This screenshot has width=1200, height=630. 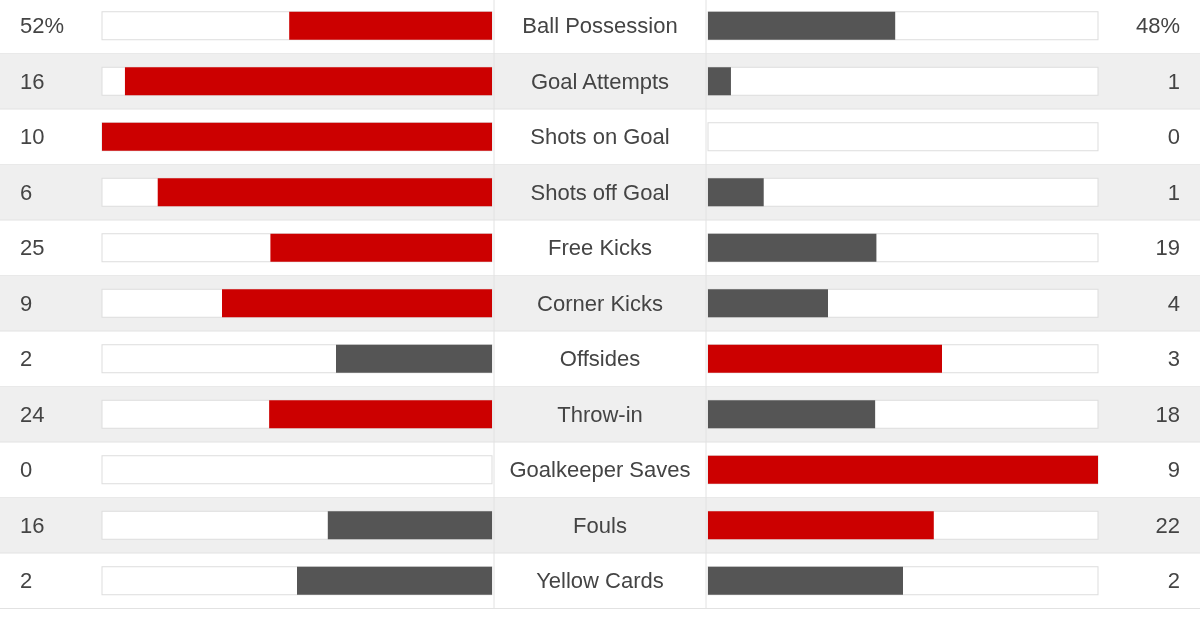 What do you see at coordinates (1167, 248) in the screenshot?
I see `data-label: 19` at bounding box center [1167, 248].